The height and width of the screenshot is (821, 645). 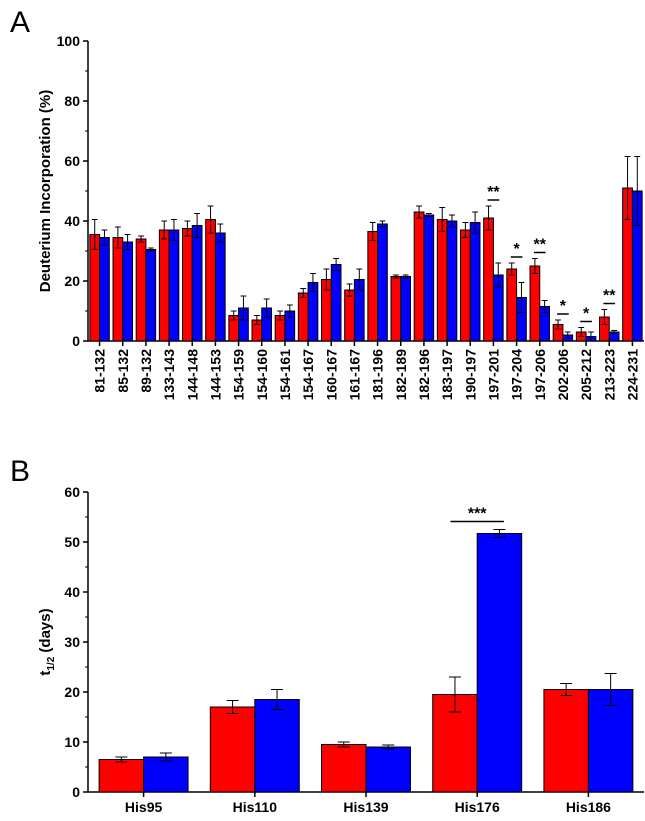 What do you see at coordinates (169, 375) in the screenshot?
I see `x-tick-label: 133-143` at bounding box center [169, 375].